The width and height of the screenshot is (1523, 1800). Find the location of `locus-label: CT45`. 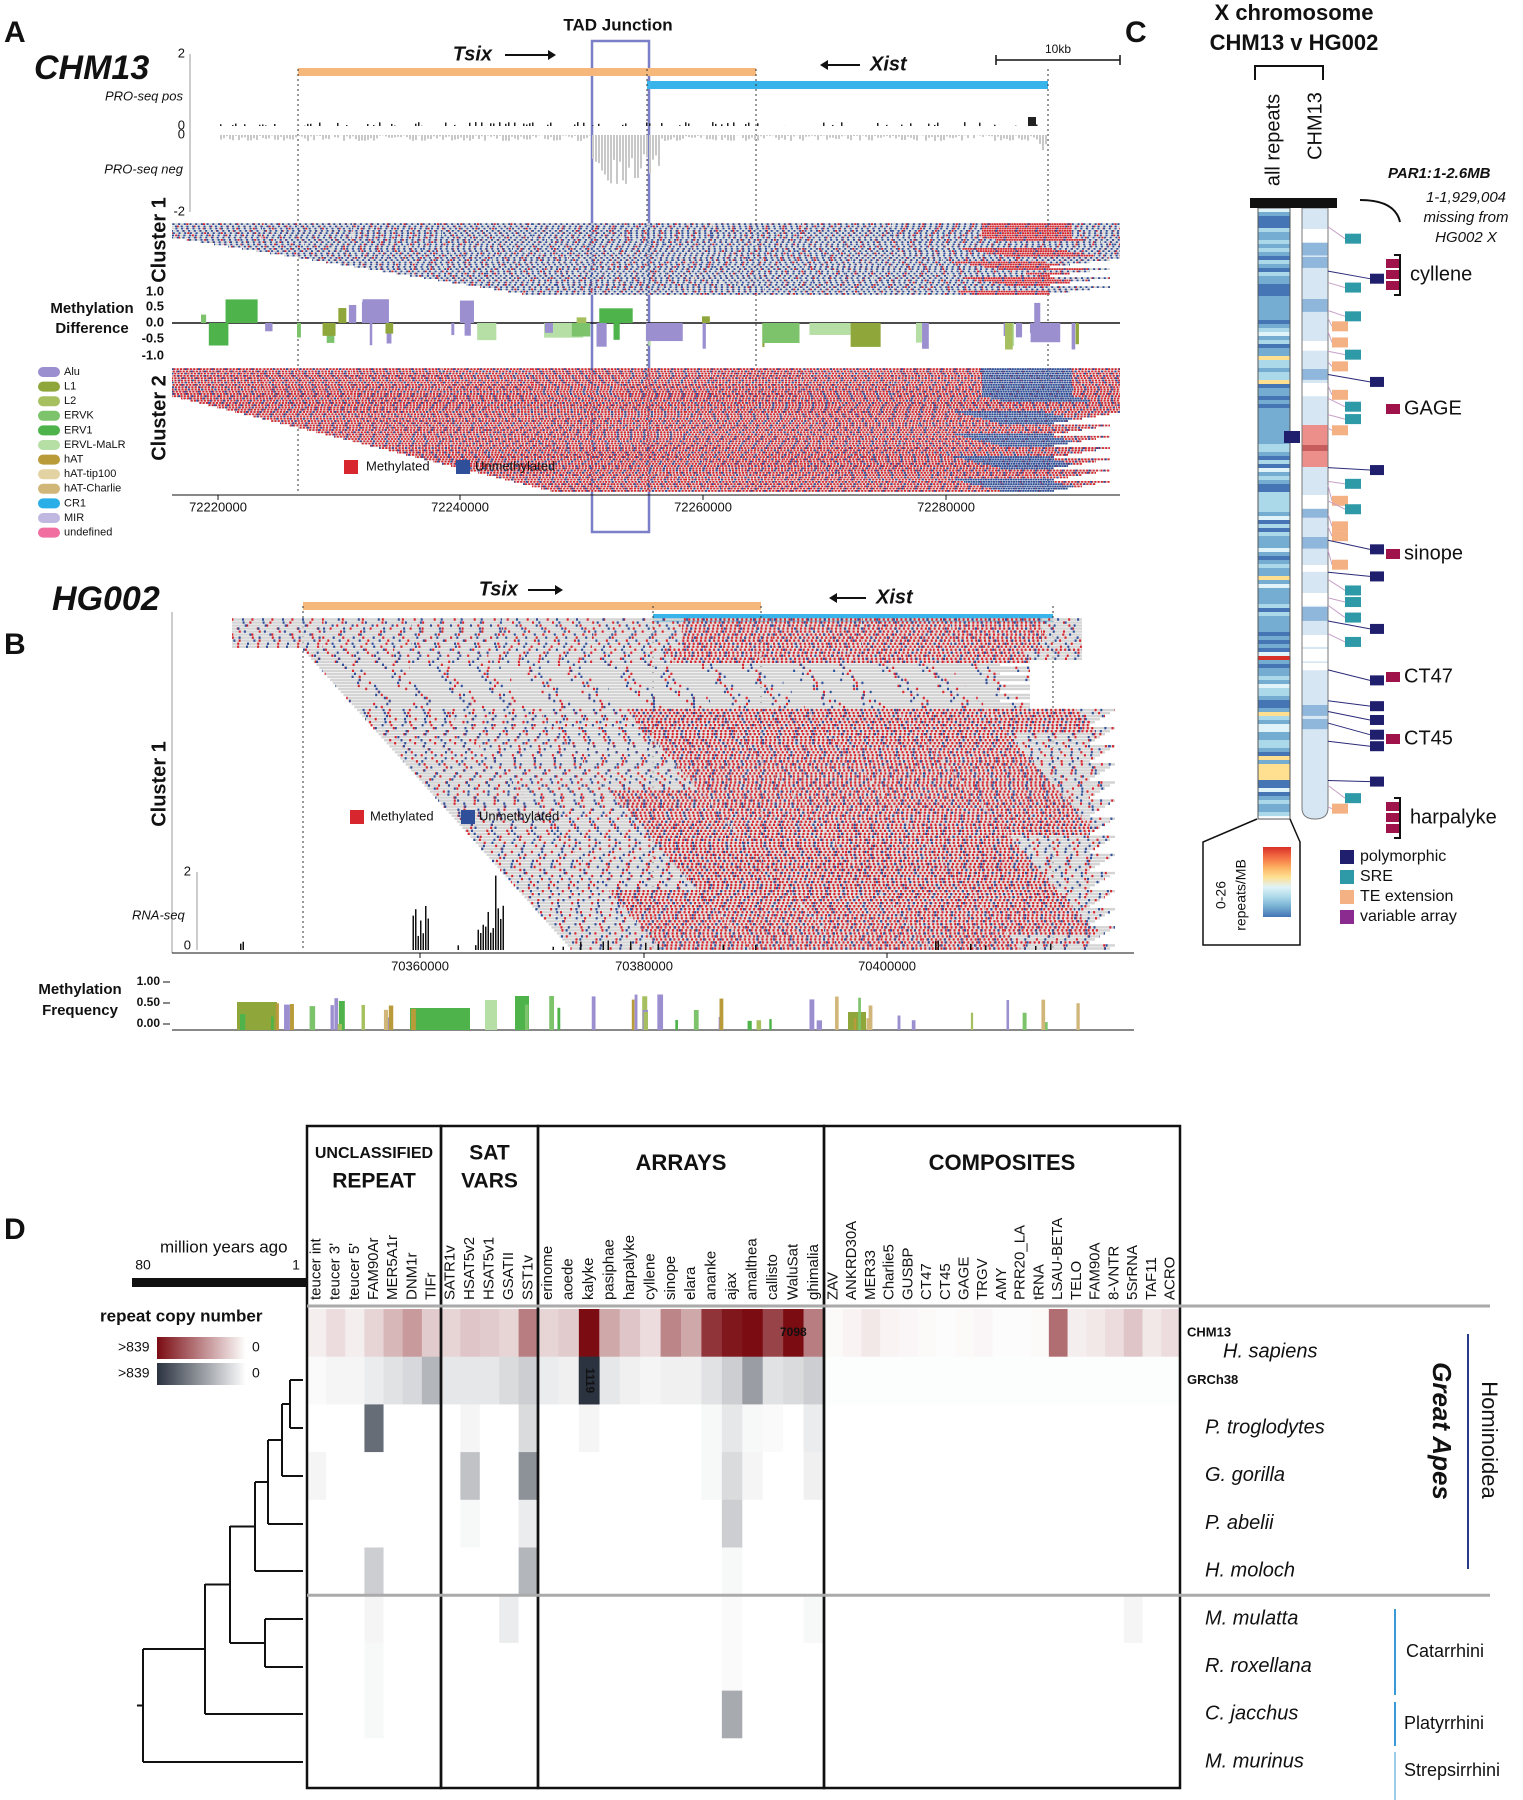

locus-label: CT45 is located at coordinates (1428, 738).